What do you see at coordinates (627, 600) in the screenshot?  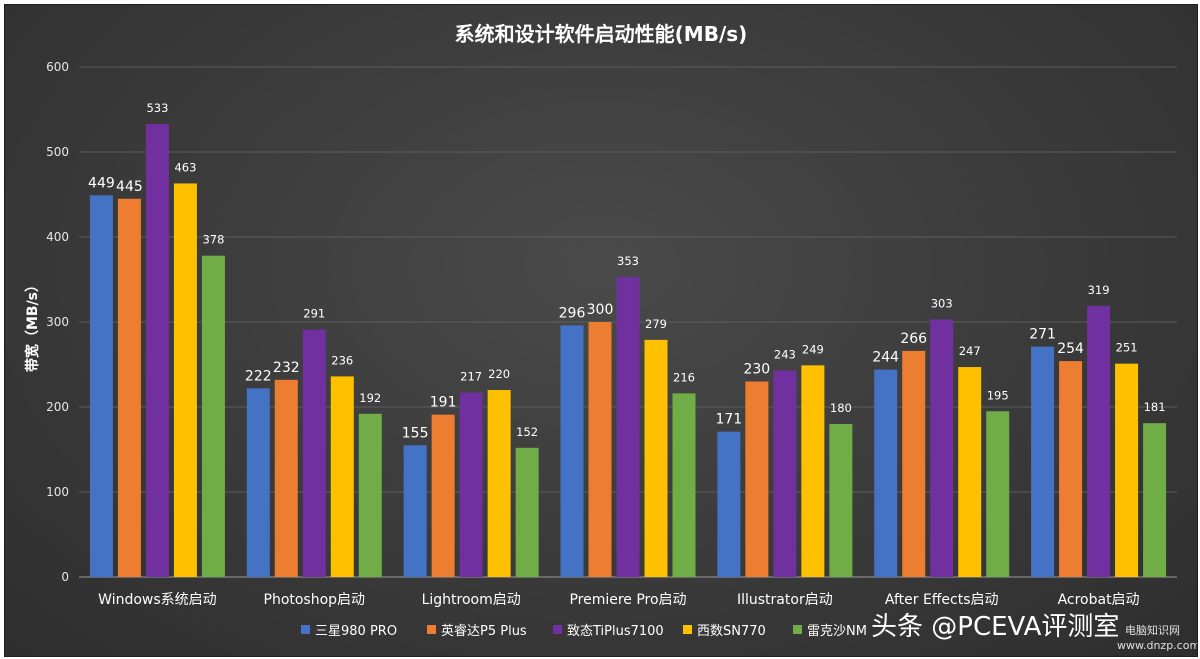 I see `category-label: Premiere Pro启动` at bounding box center [627, 600].